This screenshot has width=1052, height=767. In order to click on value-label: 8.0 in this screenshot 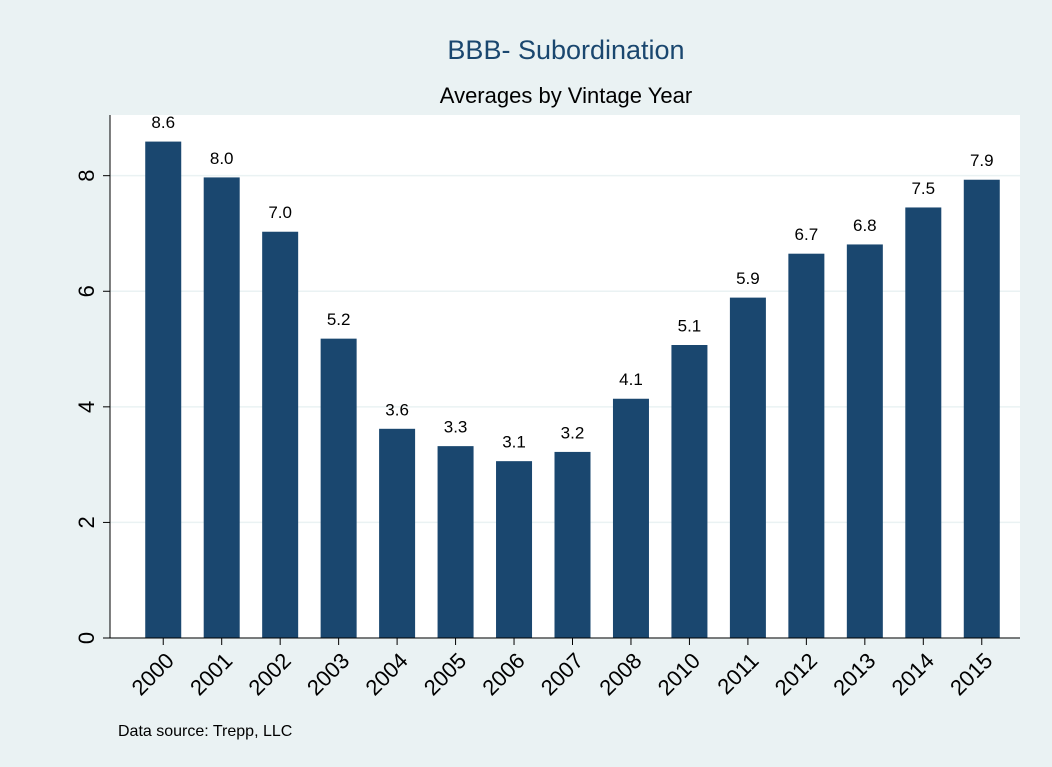, I will do `click(222, 158)`.